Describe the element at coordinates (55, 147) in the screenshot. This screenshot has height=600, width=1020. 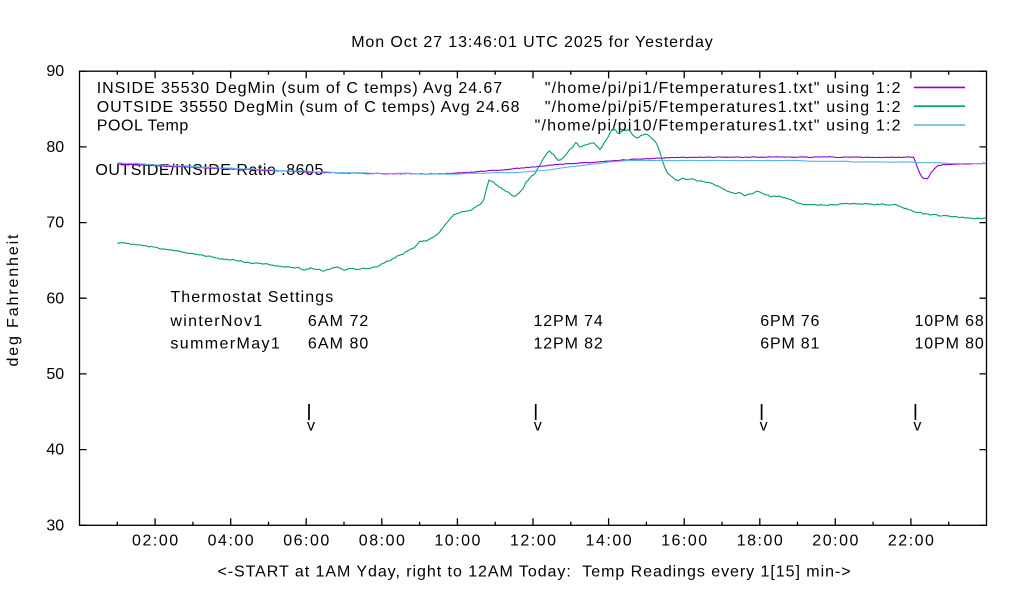
I see `svg-text: 80` at that location.